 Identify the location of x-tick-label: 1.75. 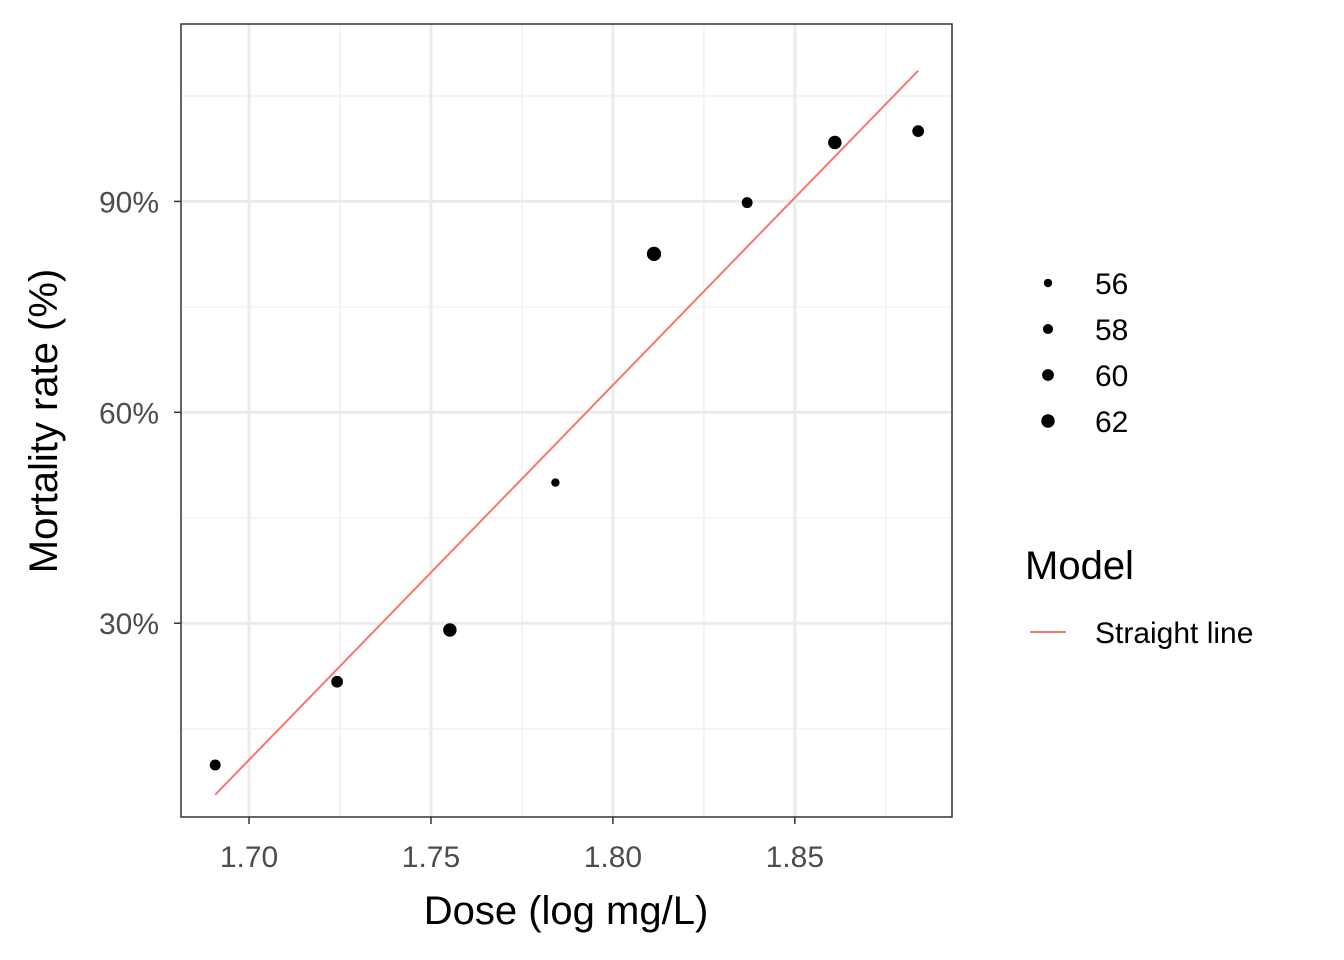
(431, 857).